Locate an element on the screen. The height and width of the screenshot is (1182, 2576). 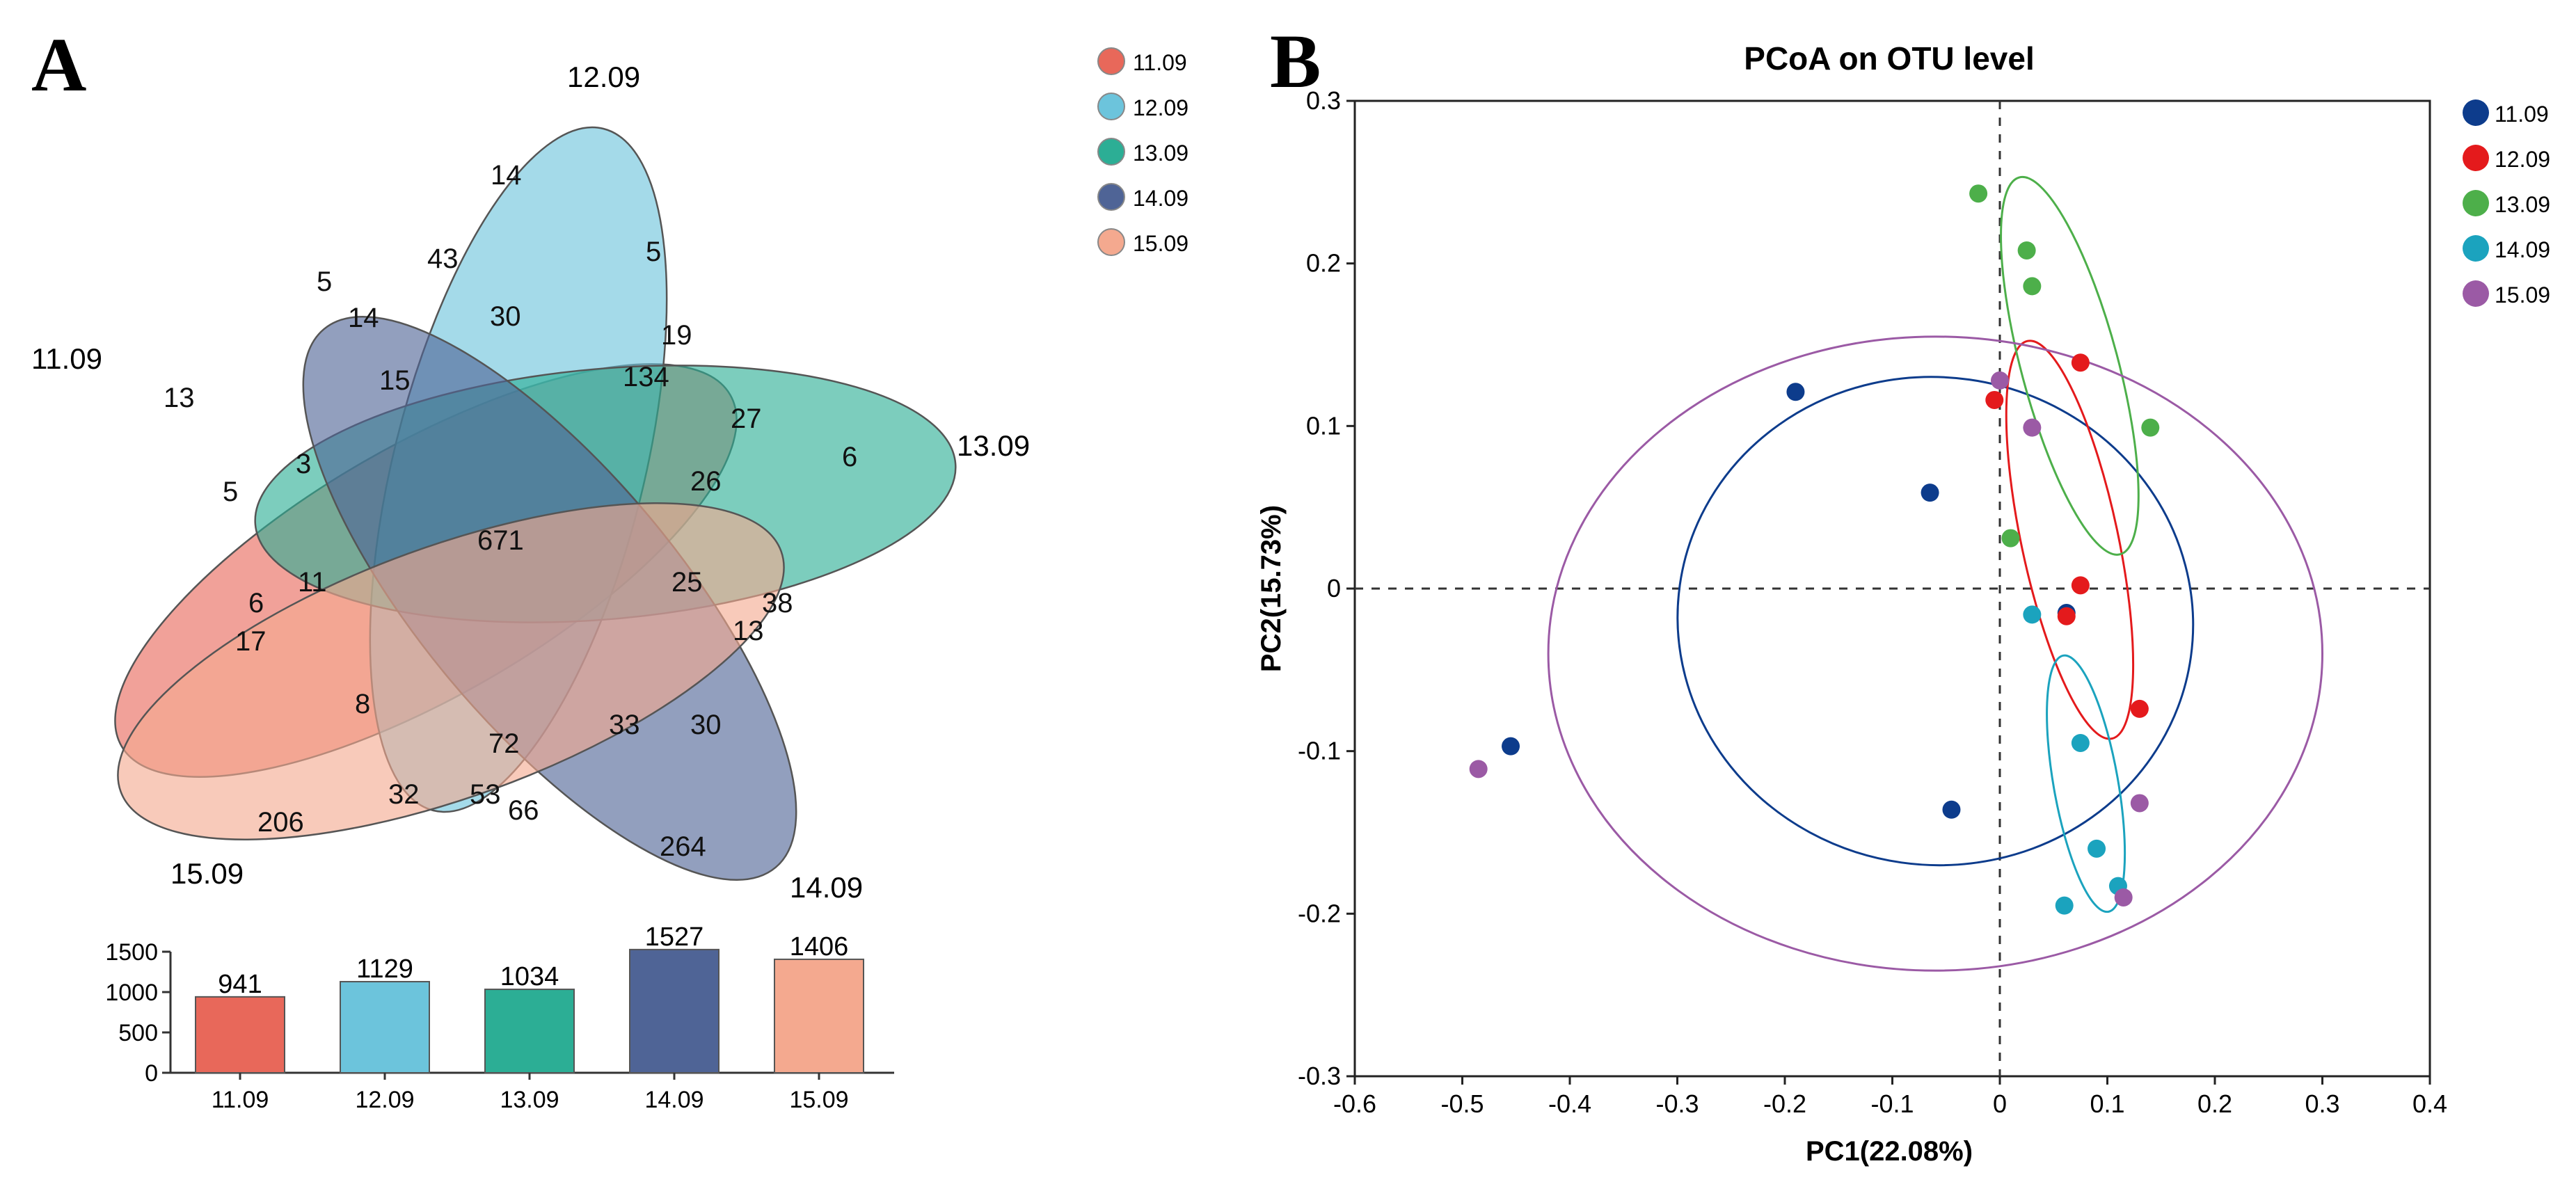
panel-a-letter: A is located at coordinates (58, 64).